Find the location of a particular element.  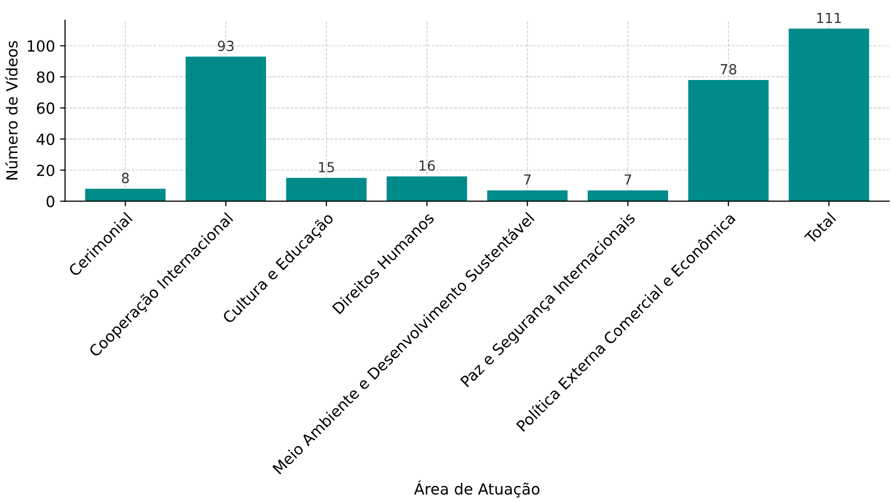

y-tick-label: 0 is located at coordinates (50, 202).